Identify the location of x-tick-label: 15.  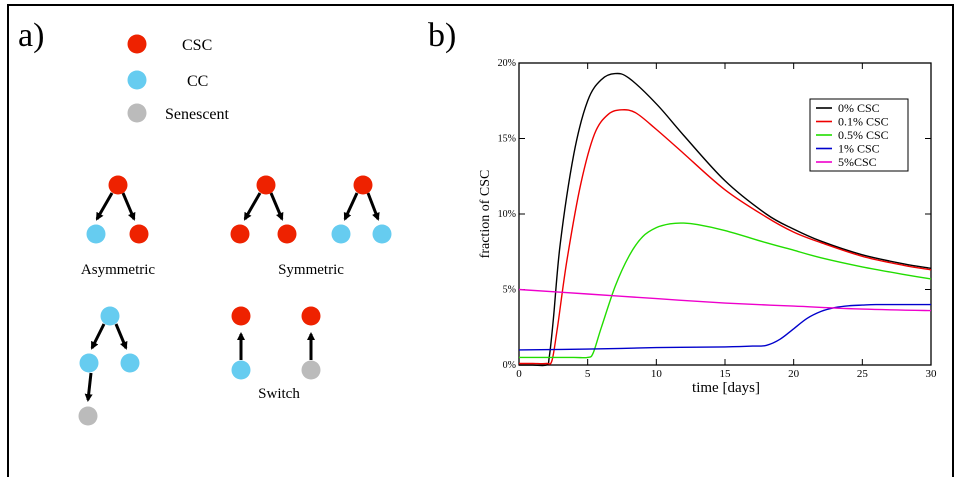
(726, 374).